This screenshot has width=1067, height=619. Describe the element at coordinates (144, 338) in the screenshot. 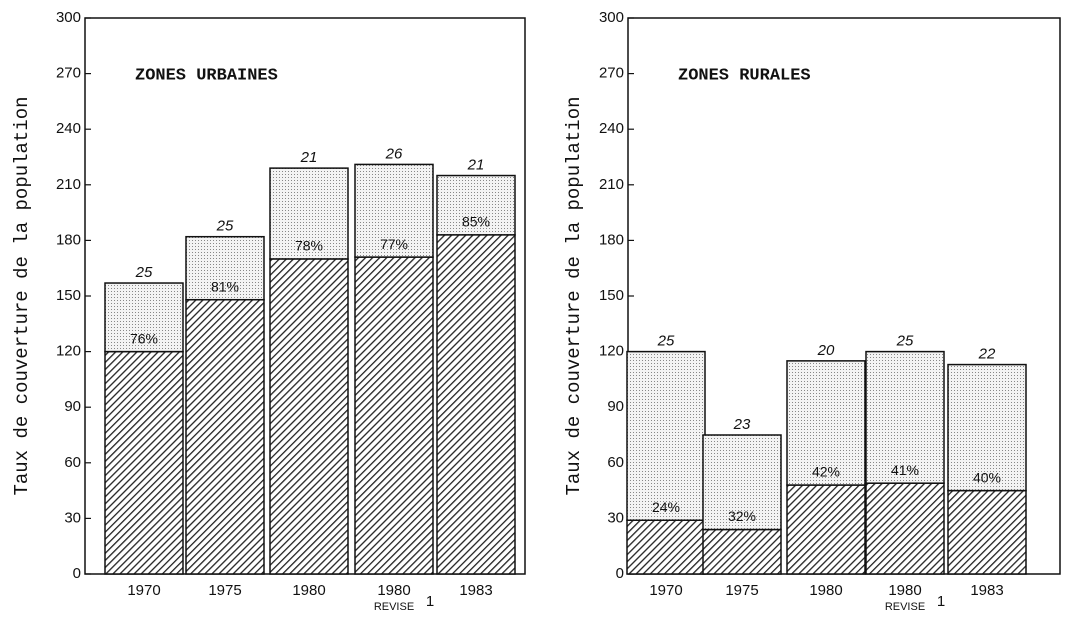

I see `percent-label: 76%` at that location.